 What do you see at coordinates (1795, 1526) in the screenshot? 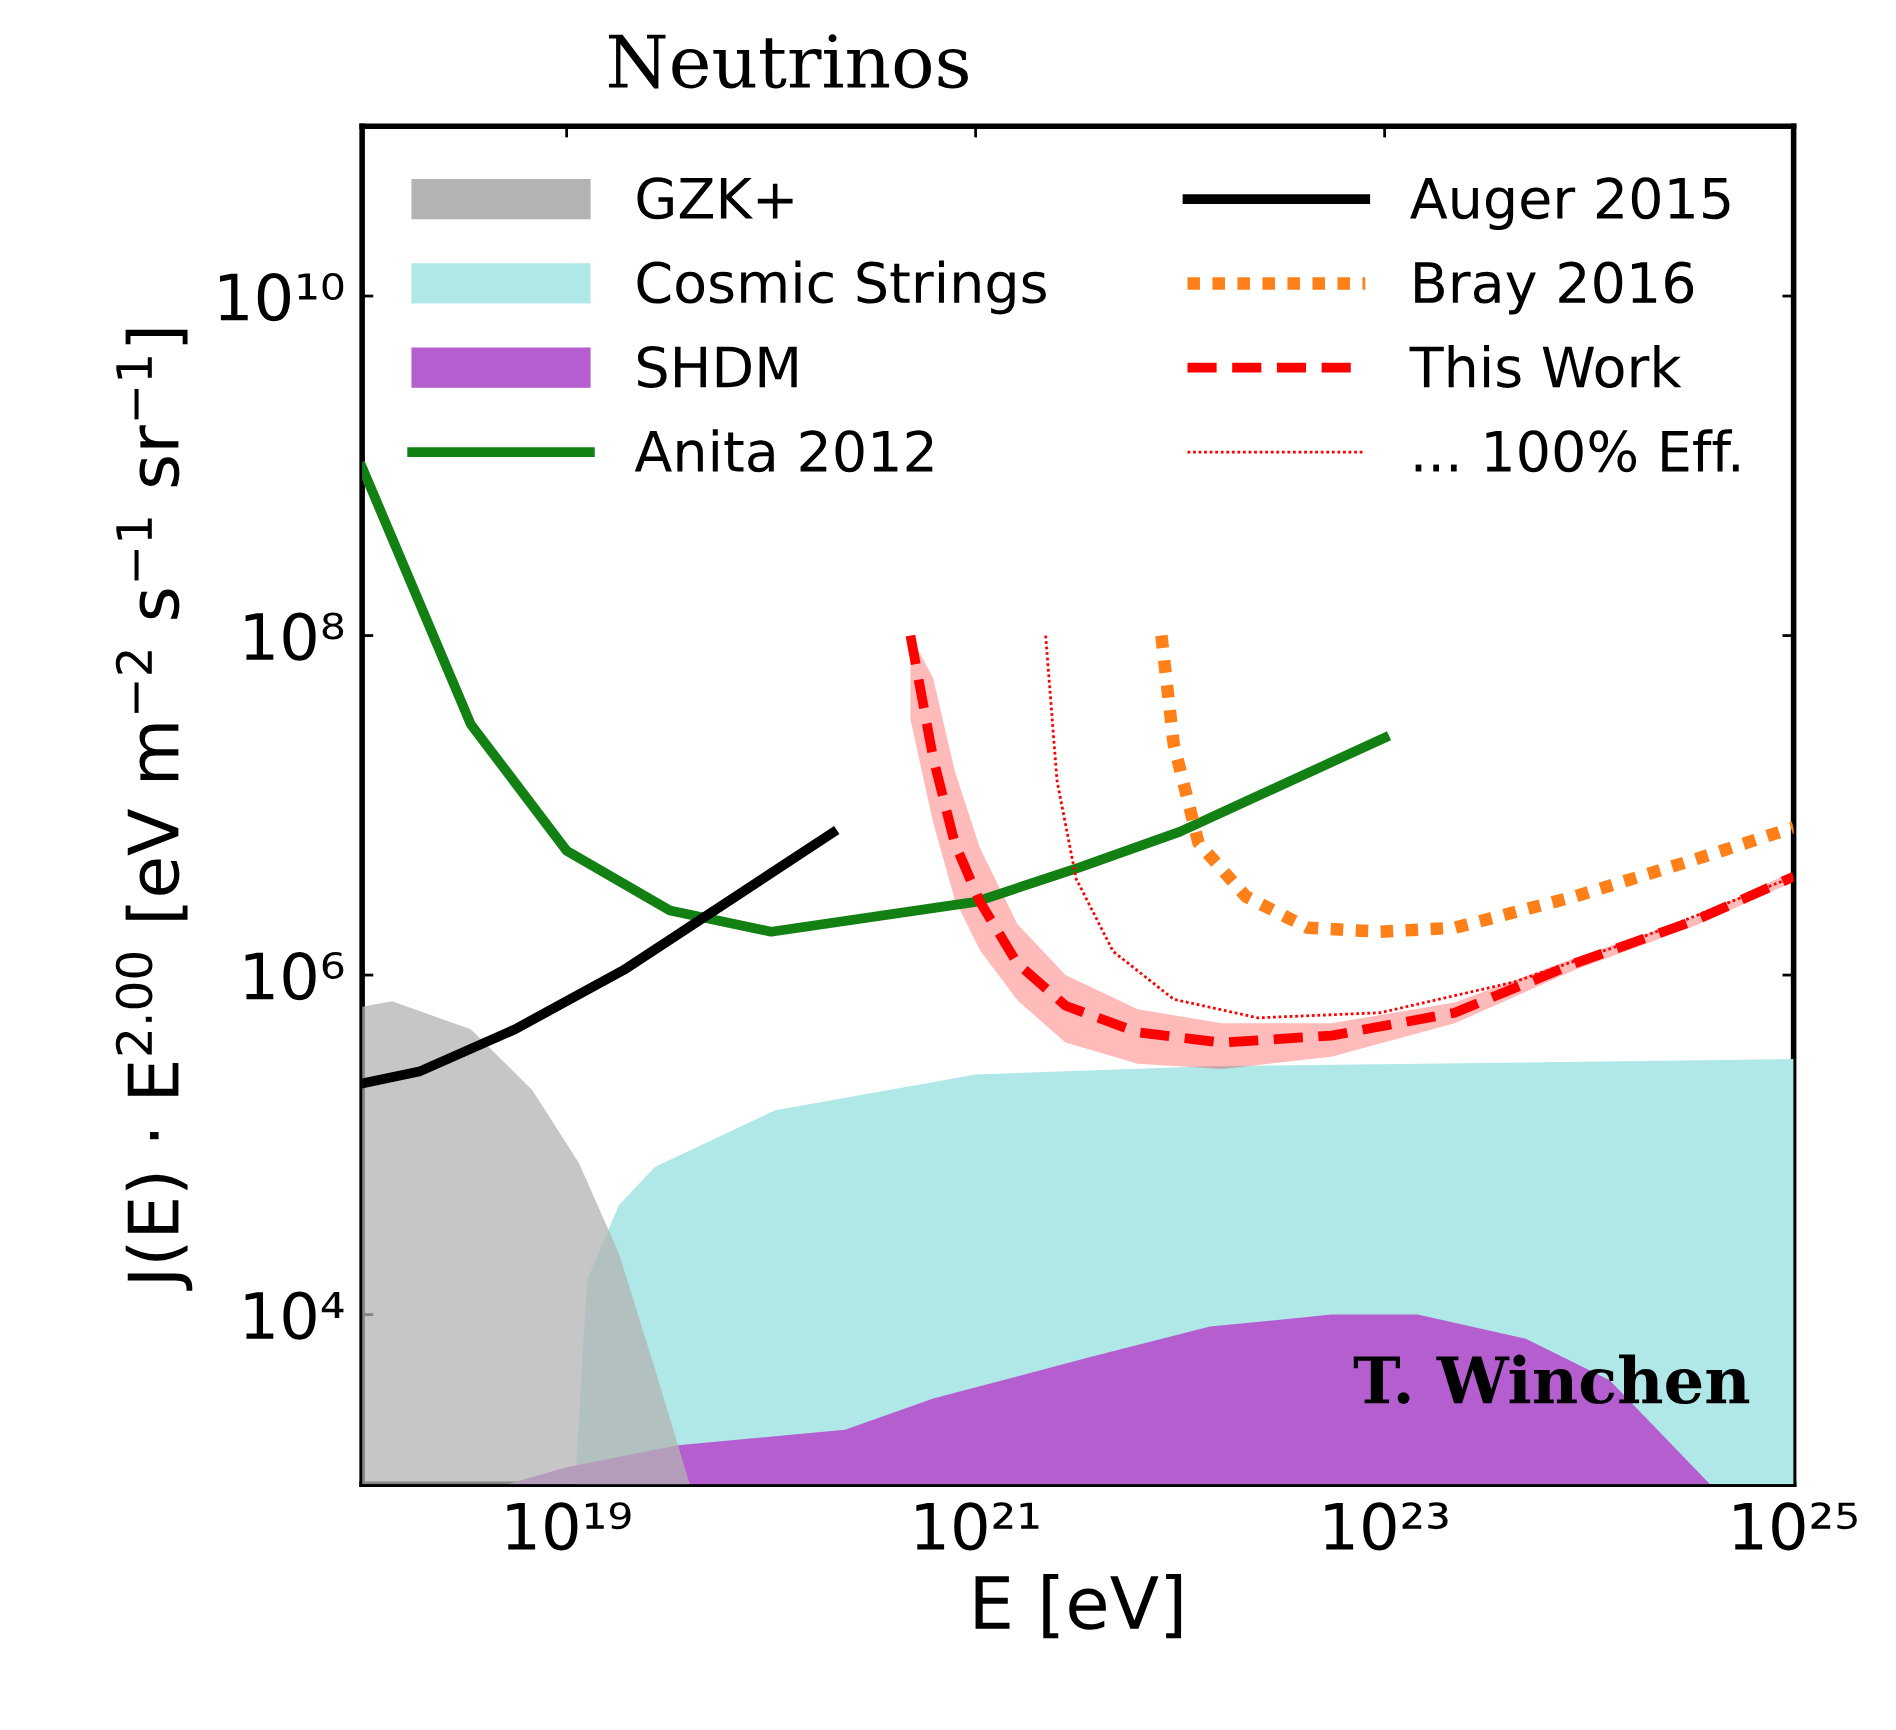
I see `x-tick-label: 10²⁵` at bounding box center [1795, 1526].